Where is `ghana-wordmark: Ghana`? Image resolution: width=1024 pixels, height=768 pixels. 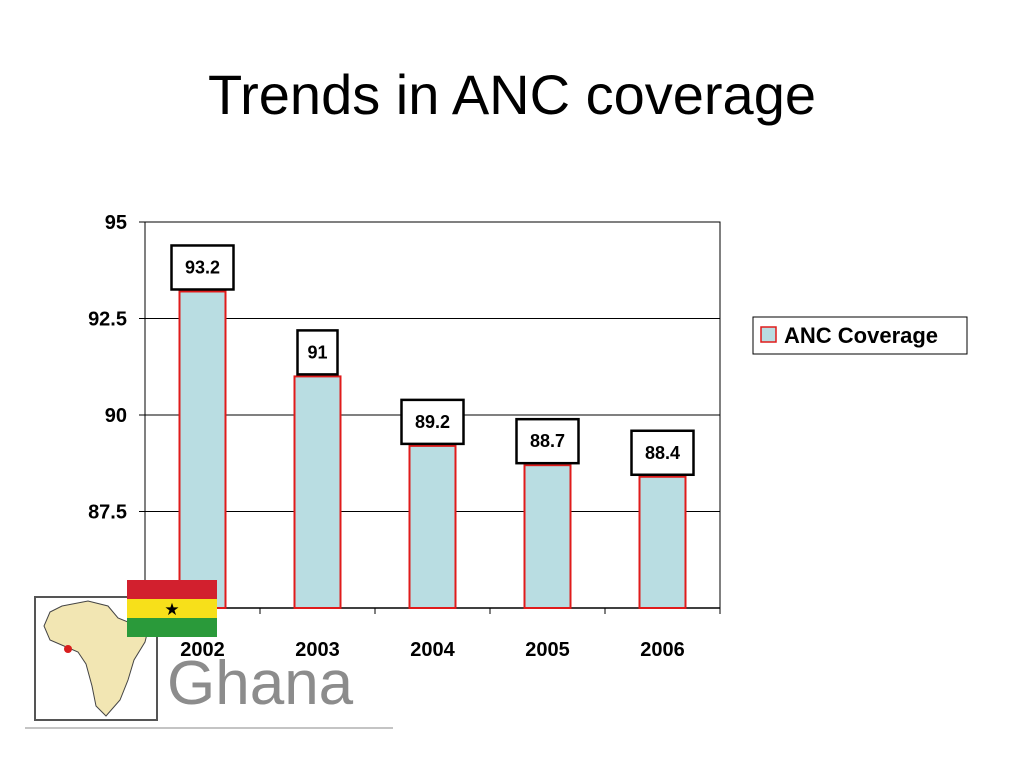 ghana-wordmark: Ghana is located at coordinates (260, 683).